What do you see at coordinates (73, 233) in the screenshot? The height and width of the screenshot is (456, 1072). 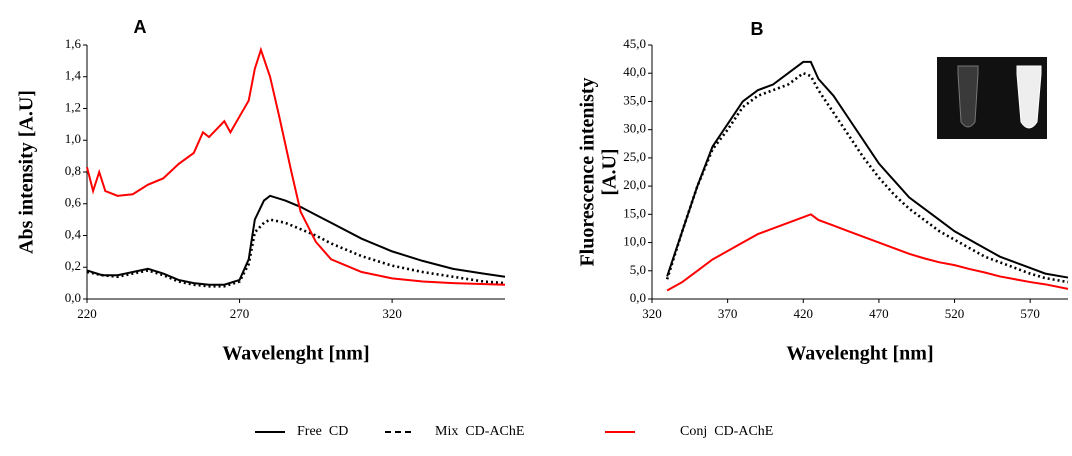 I see `y-tick-label: 0,4` at bounding box center [73, 233].